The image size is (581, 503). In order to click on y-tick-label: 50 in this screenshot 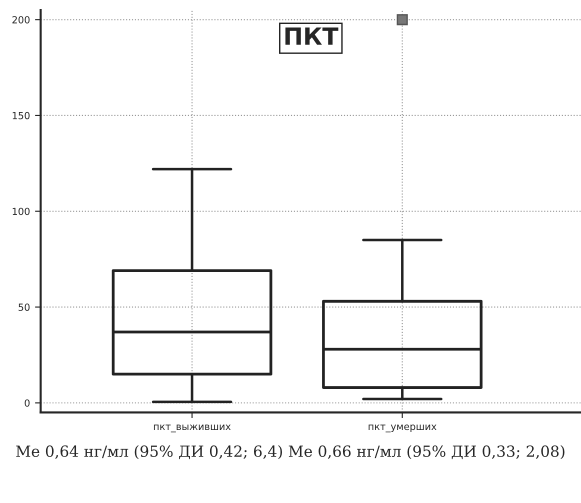, I will do `click(24, 307)`.